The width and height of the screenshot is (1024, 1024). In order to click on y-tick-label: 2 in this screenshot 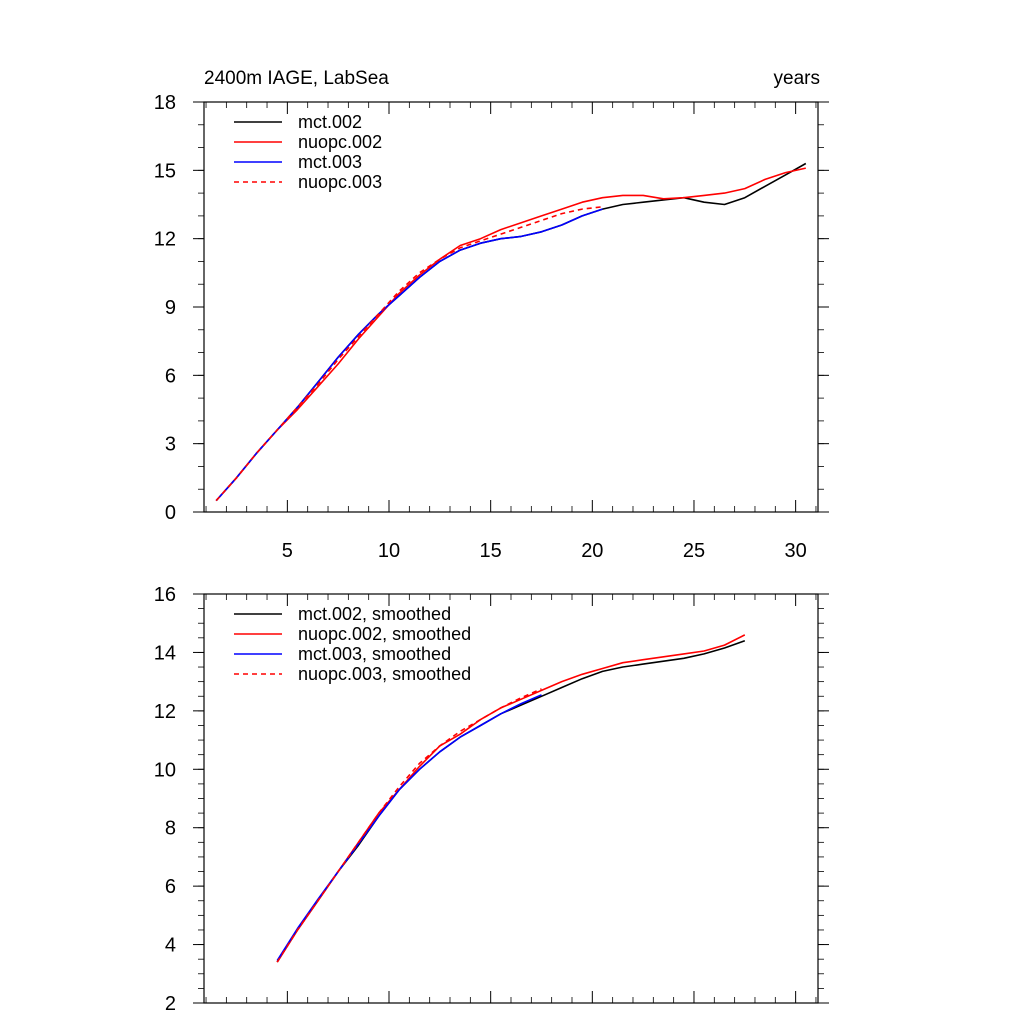, I will do `click(170, 1004)`.